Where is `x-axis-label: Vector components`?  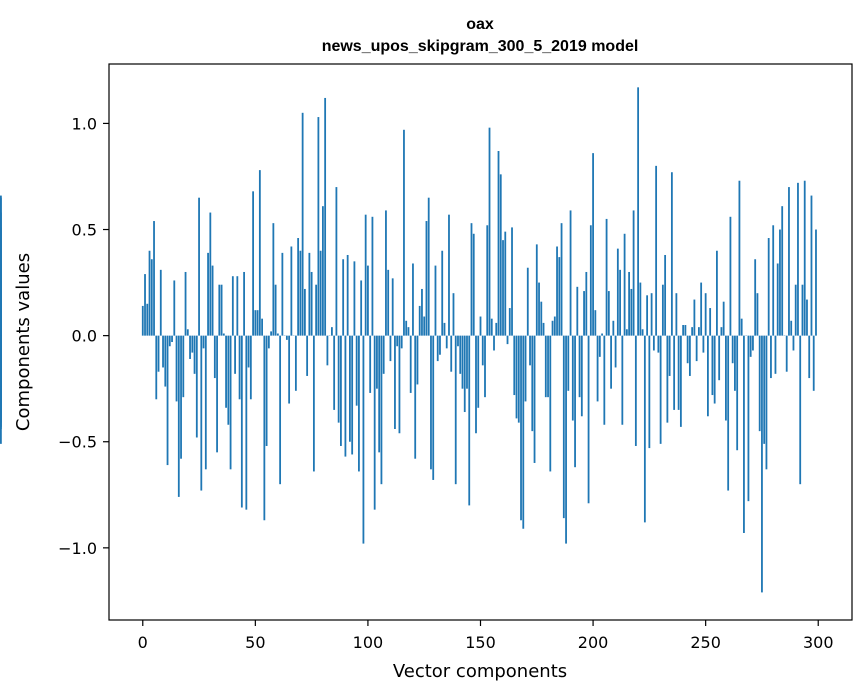
x-axis-label: Vector components is located at coordinates (480, 671).